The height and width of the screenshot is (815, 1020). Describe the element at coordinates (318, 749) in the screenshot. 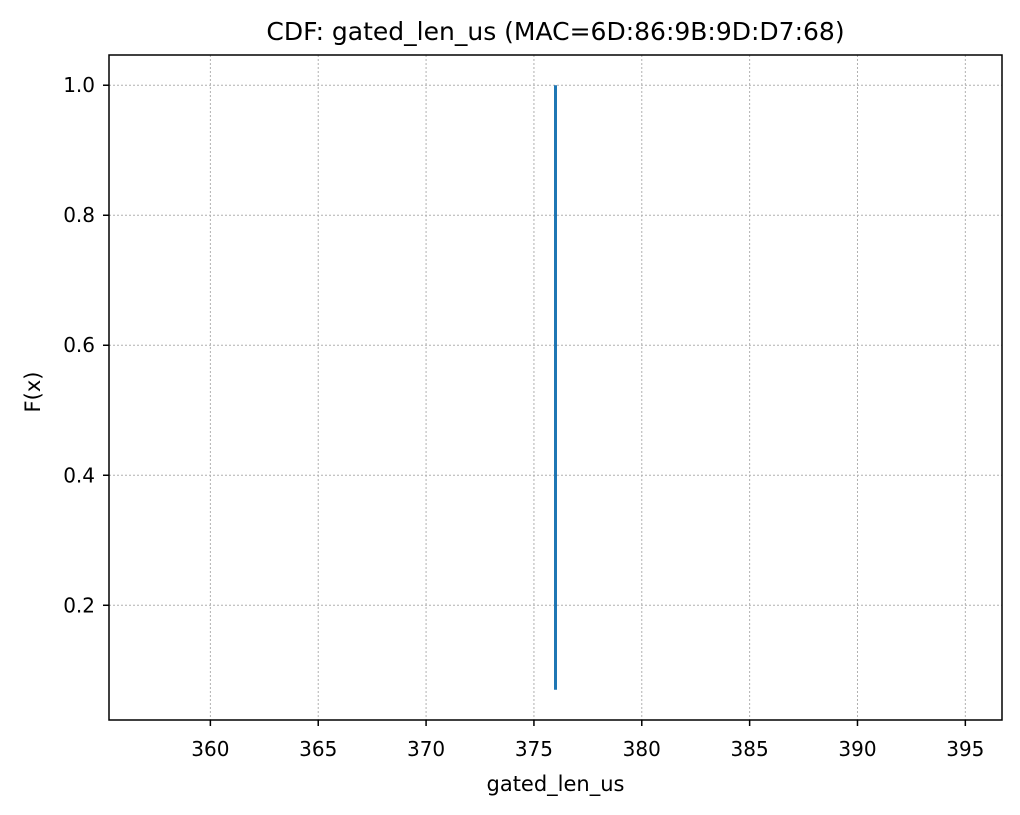

I see `x-tick-label: 365` at that location.